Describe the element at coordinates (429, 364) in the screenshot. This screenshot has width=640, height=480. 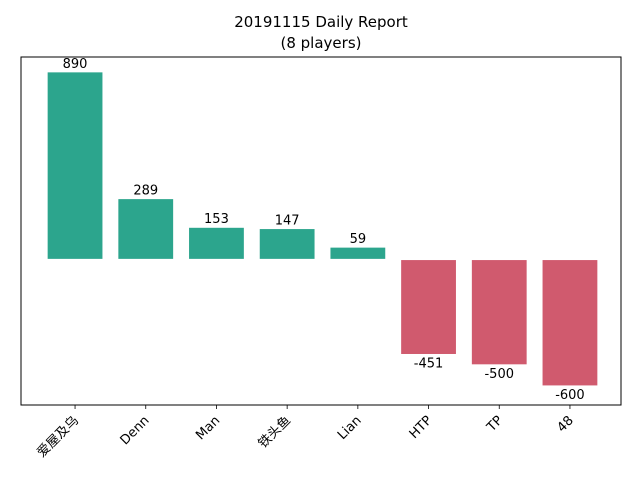
I see `bar-value-label: -451` at that location.